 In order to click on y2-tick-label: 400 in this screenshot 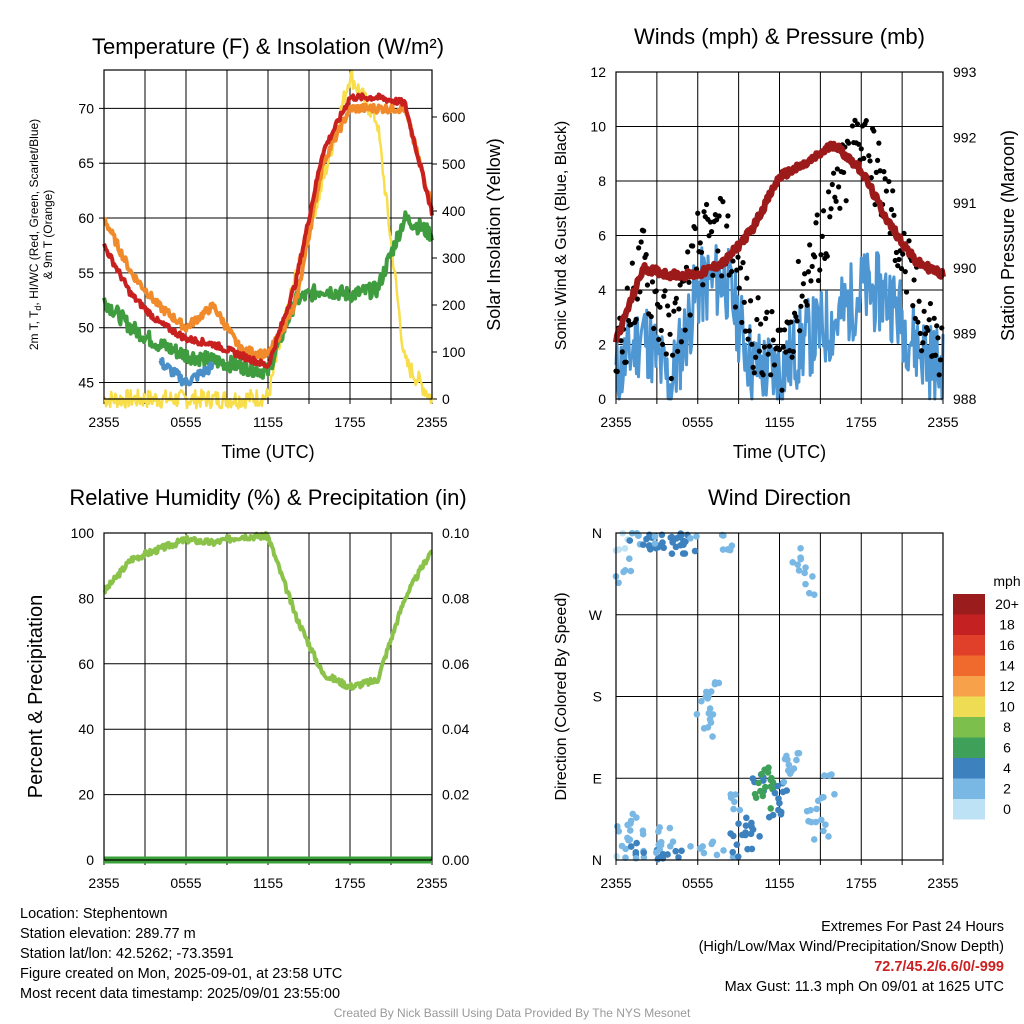, I will do `click(454, 211)`.